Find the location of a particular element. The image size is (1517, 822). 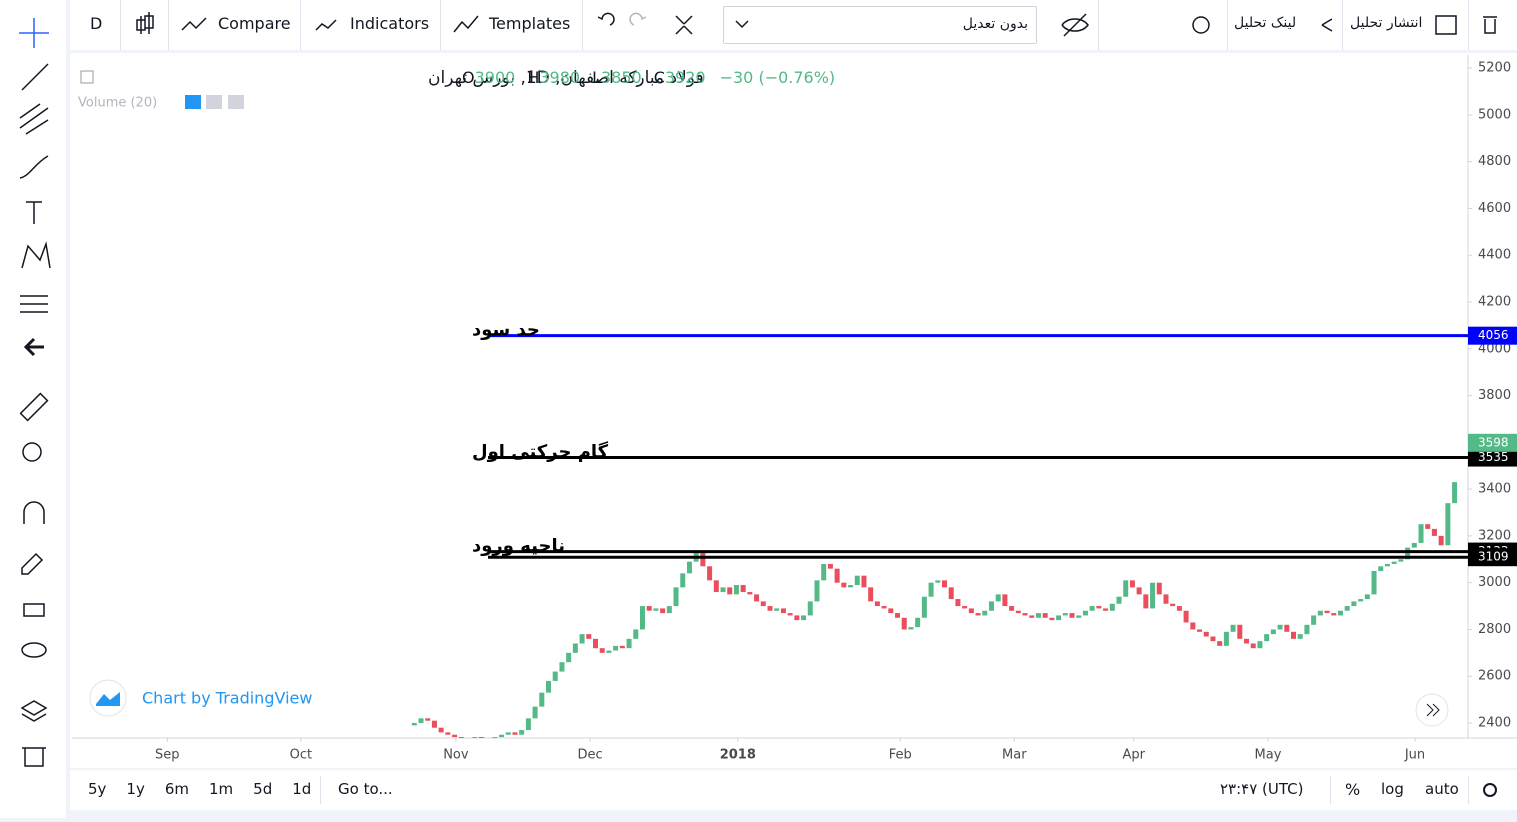

prediction-tool is located at coordinates (34, 304).